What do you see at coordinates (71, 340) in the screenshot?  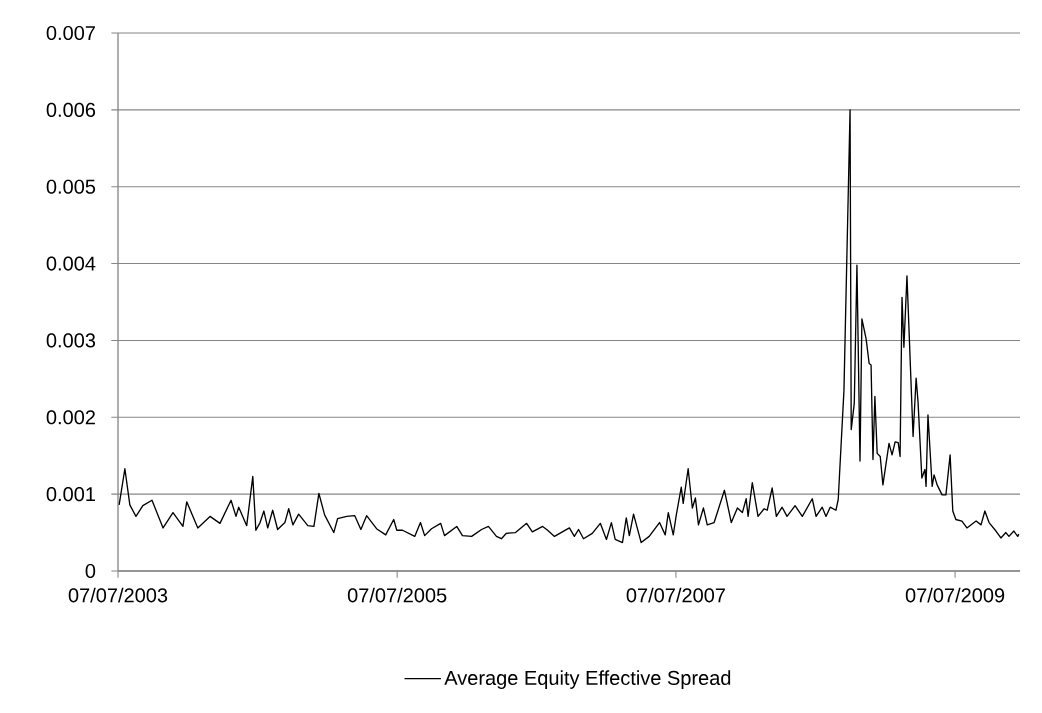 I see `y-tick-label: 0.003` at bounding box center [71, 340].